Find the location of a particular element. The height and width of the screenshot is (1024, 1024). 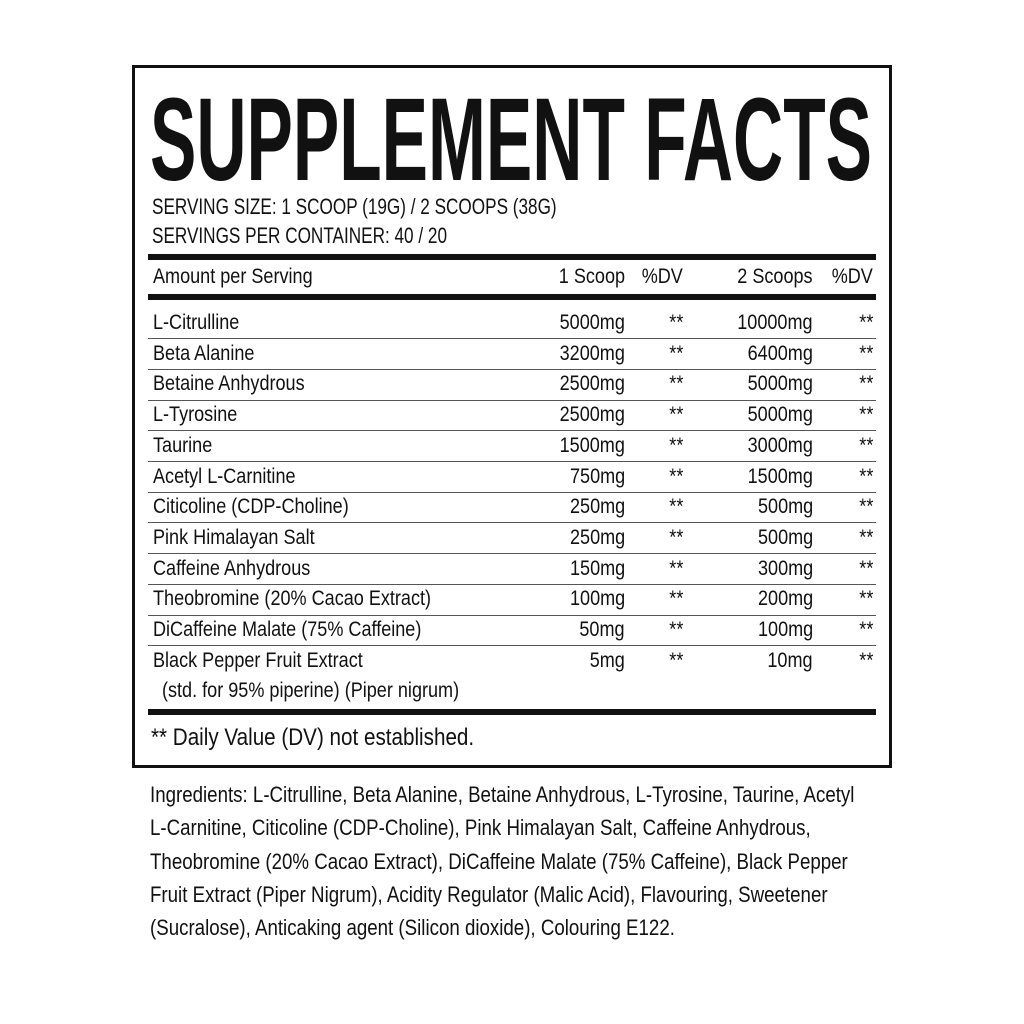

ingredient-name: Betaine Anhydrous is located at coordinates (229, 384).